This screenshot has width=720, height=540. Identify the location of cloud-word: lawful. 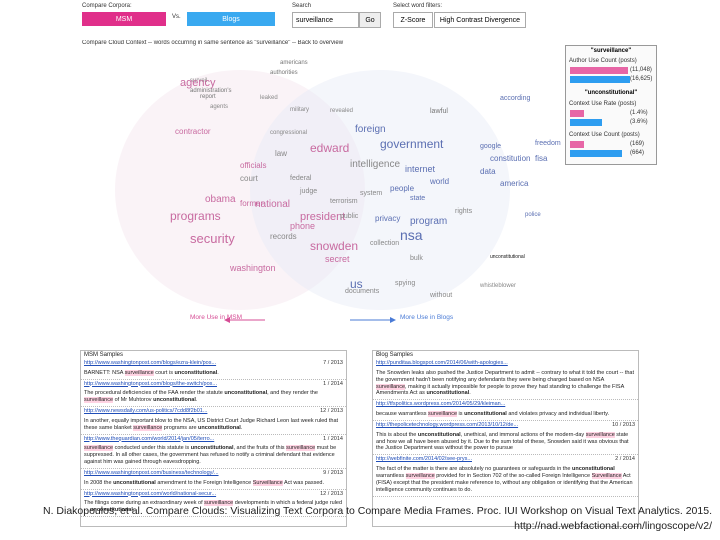
(439, 111).